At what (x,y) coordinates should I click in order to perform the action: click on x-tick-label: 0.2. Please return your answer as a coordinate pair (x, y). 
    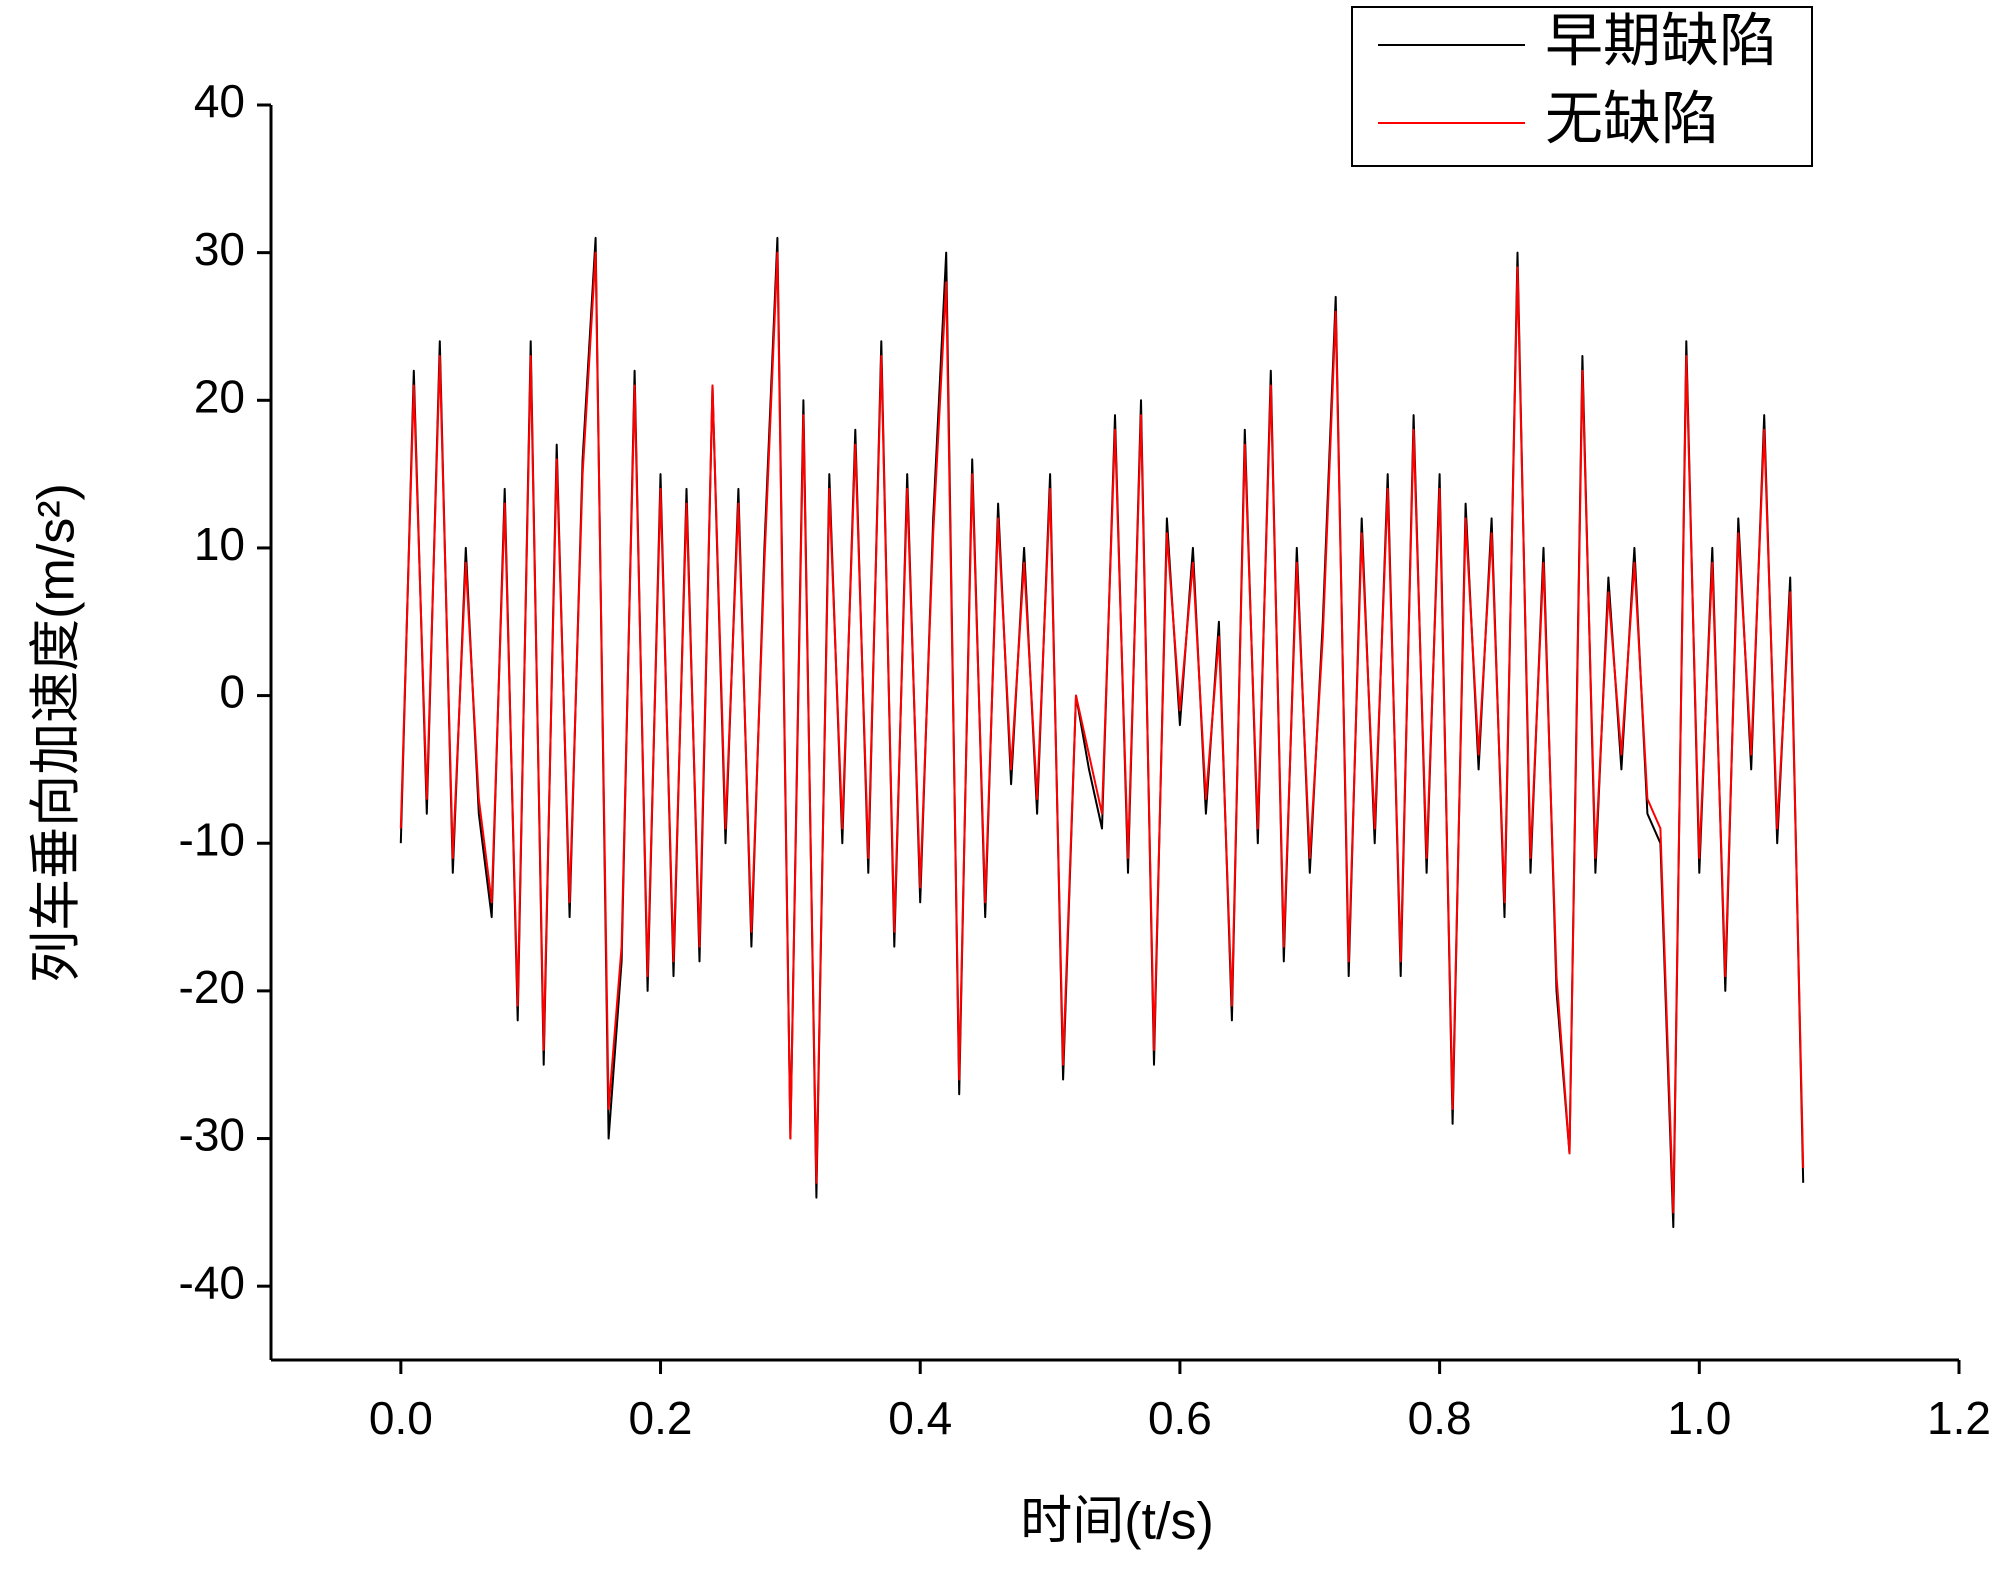
    Looking at the image, I should click on (661, 1418).